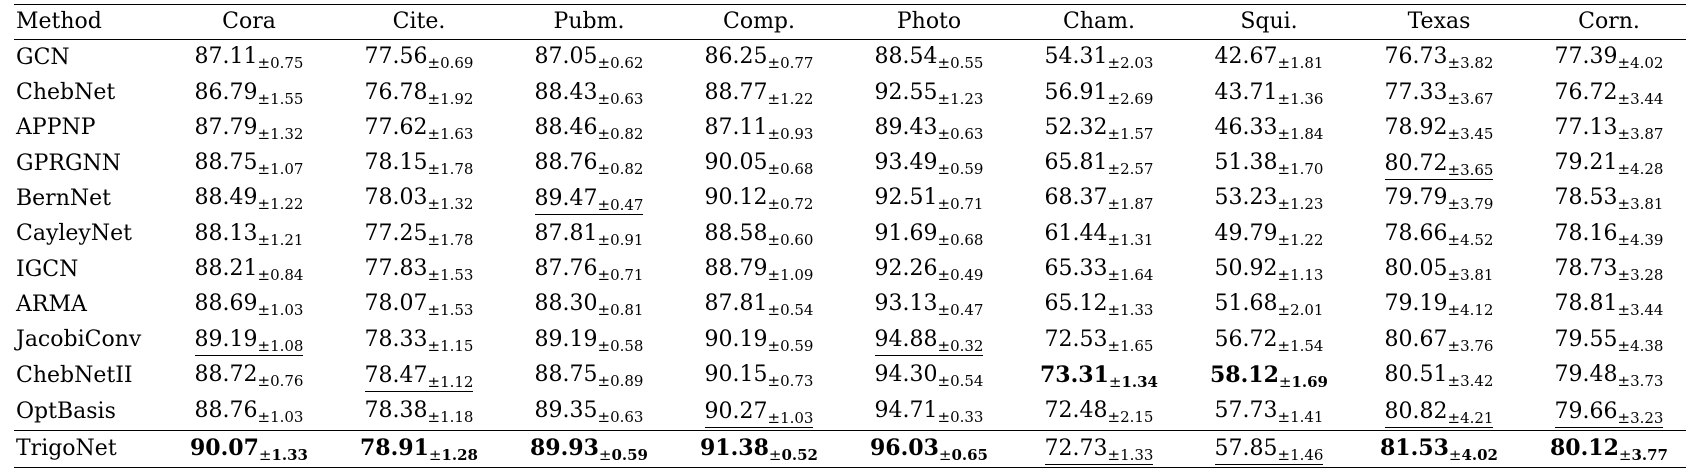 This screenshot has height=468, width=1686. Describe the element at coordinates (1076, 304) in the screenshot. I see `mean-accuracy: 65.12` at that location.